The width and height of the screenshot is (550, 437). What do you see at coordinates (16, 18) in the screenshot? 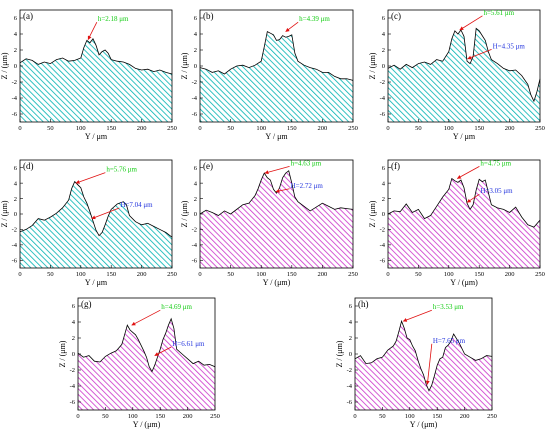
I see `y-tick-label-a-6: 6` at bounding box center [16, 18].